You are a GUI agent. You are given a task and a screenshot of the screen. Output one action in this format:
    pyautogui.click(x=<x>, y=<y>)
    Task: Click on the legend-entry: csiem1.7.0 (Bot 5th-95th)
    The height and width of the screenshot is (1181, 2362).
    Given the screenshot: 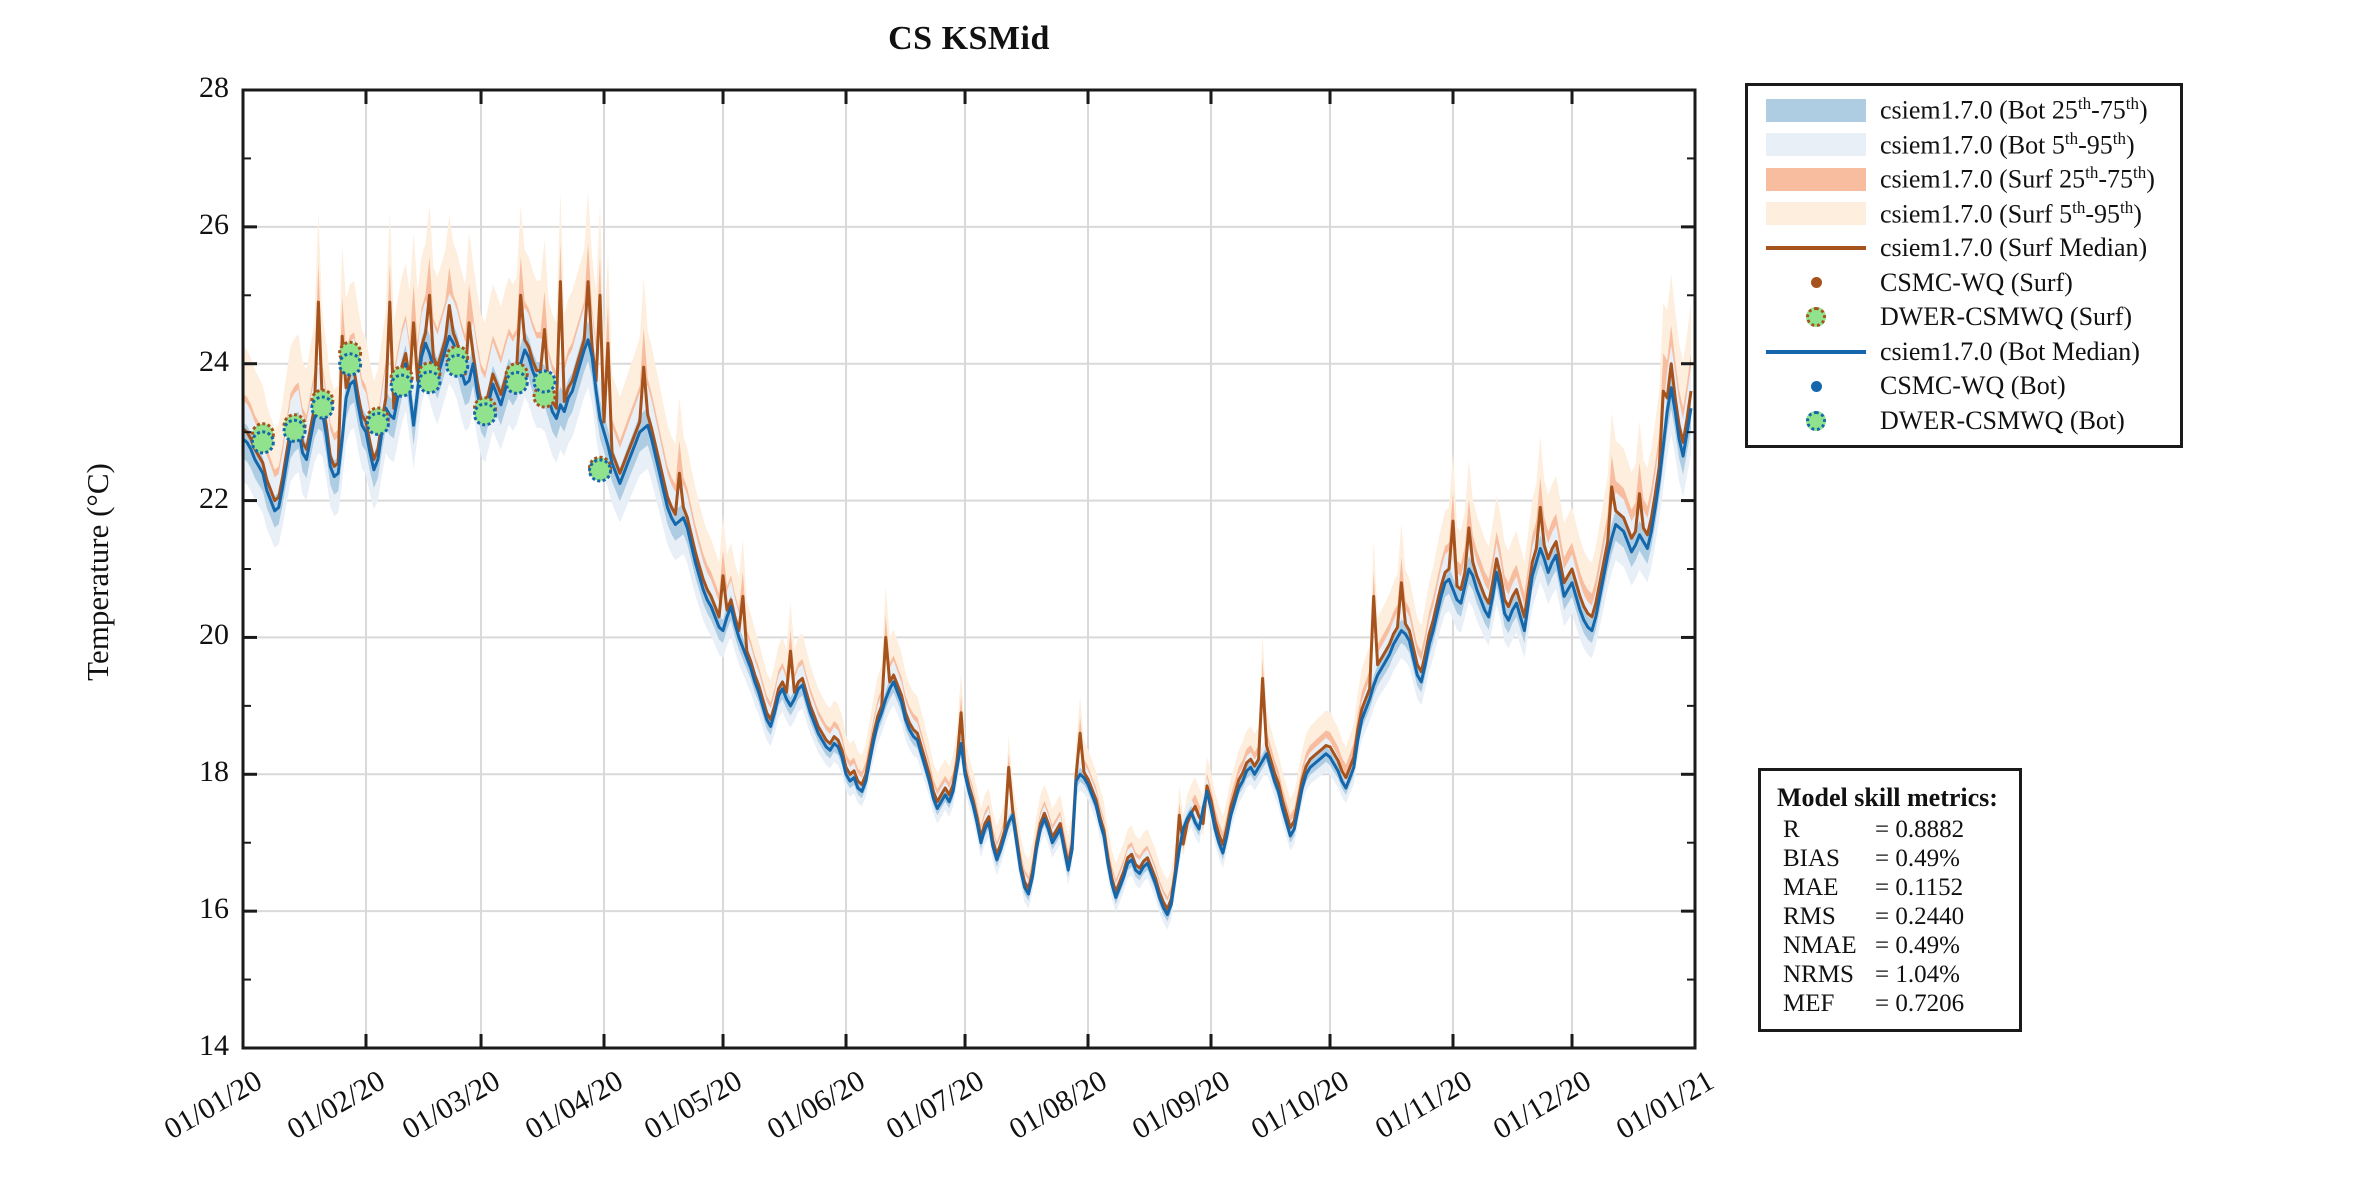 What is the action you would take?
    pyautogui.click(x=1964, y=144)
    